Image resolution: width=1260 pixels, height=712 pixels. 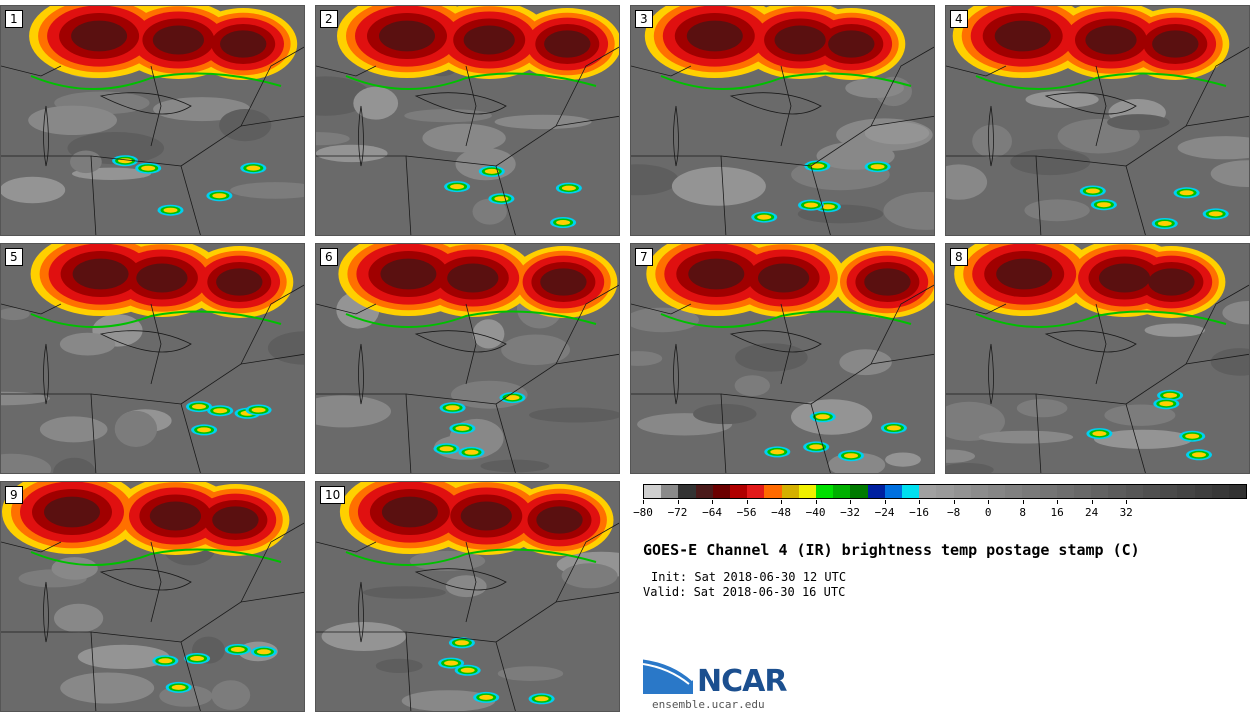 What do you see at coordinates (954, 512) in the screenshot?
I see `colorbar-tick-label: −8` at bounding box center [954, 512].